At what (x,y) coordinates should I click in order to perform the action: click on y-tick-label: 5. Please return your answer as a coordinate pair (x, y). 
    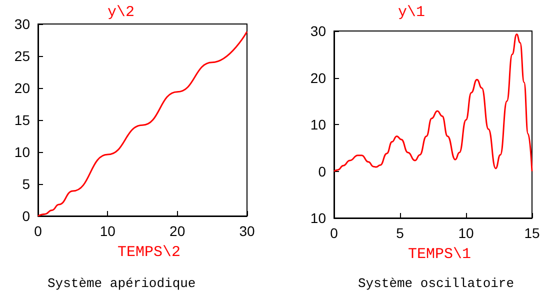
    Looking at the image, I should click on (26, 184).